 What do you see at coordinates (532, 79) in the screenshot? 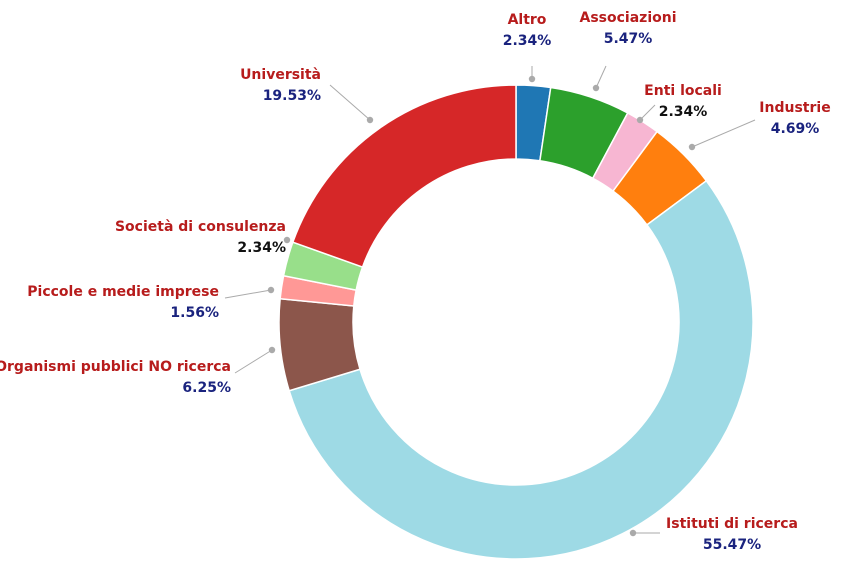
I see `leader-dot-altro` at bounding box center [532, 79].